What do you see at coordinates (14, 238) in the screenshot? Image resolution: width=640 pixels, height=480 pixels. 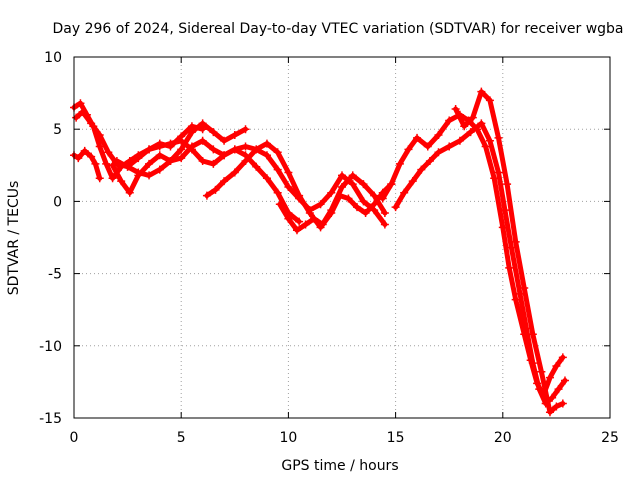 I see `y-axis-label: SDTVAR / TECUs` at bounding box center [14, 238].